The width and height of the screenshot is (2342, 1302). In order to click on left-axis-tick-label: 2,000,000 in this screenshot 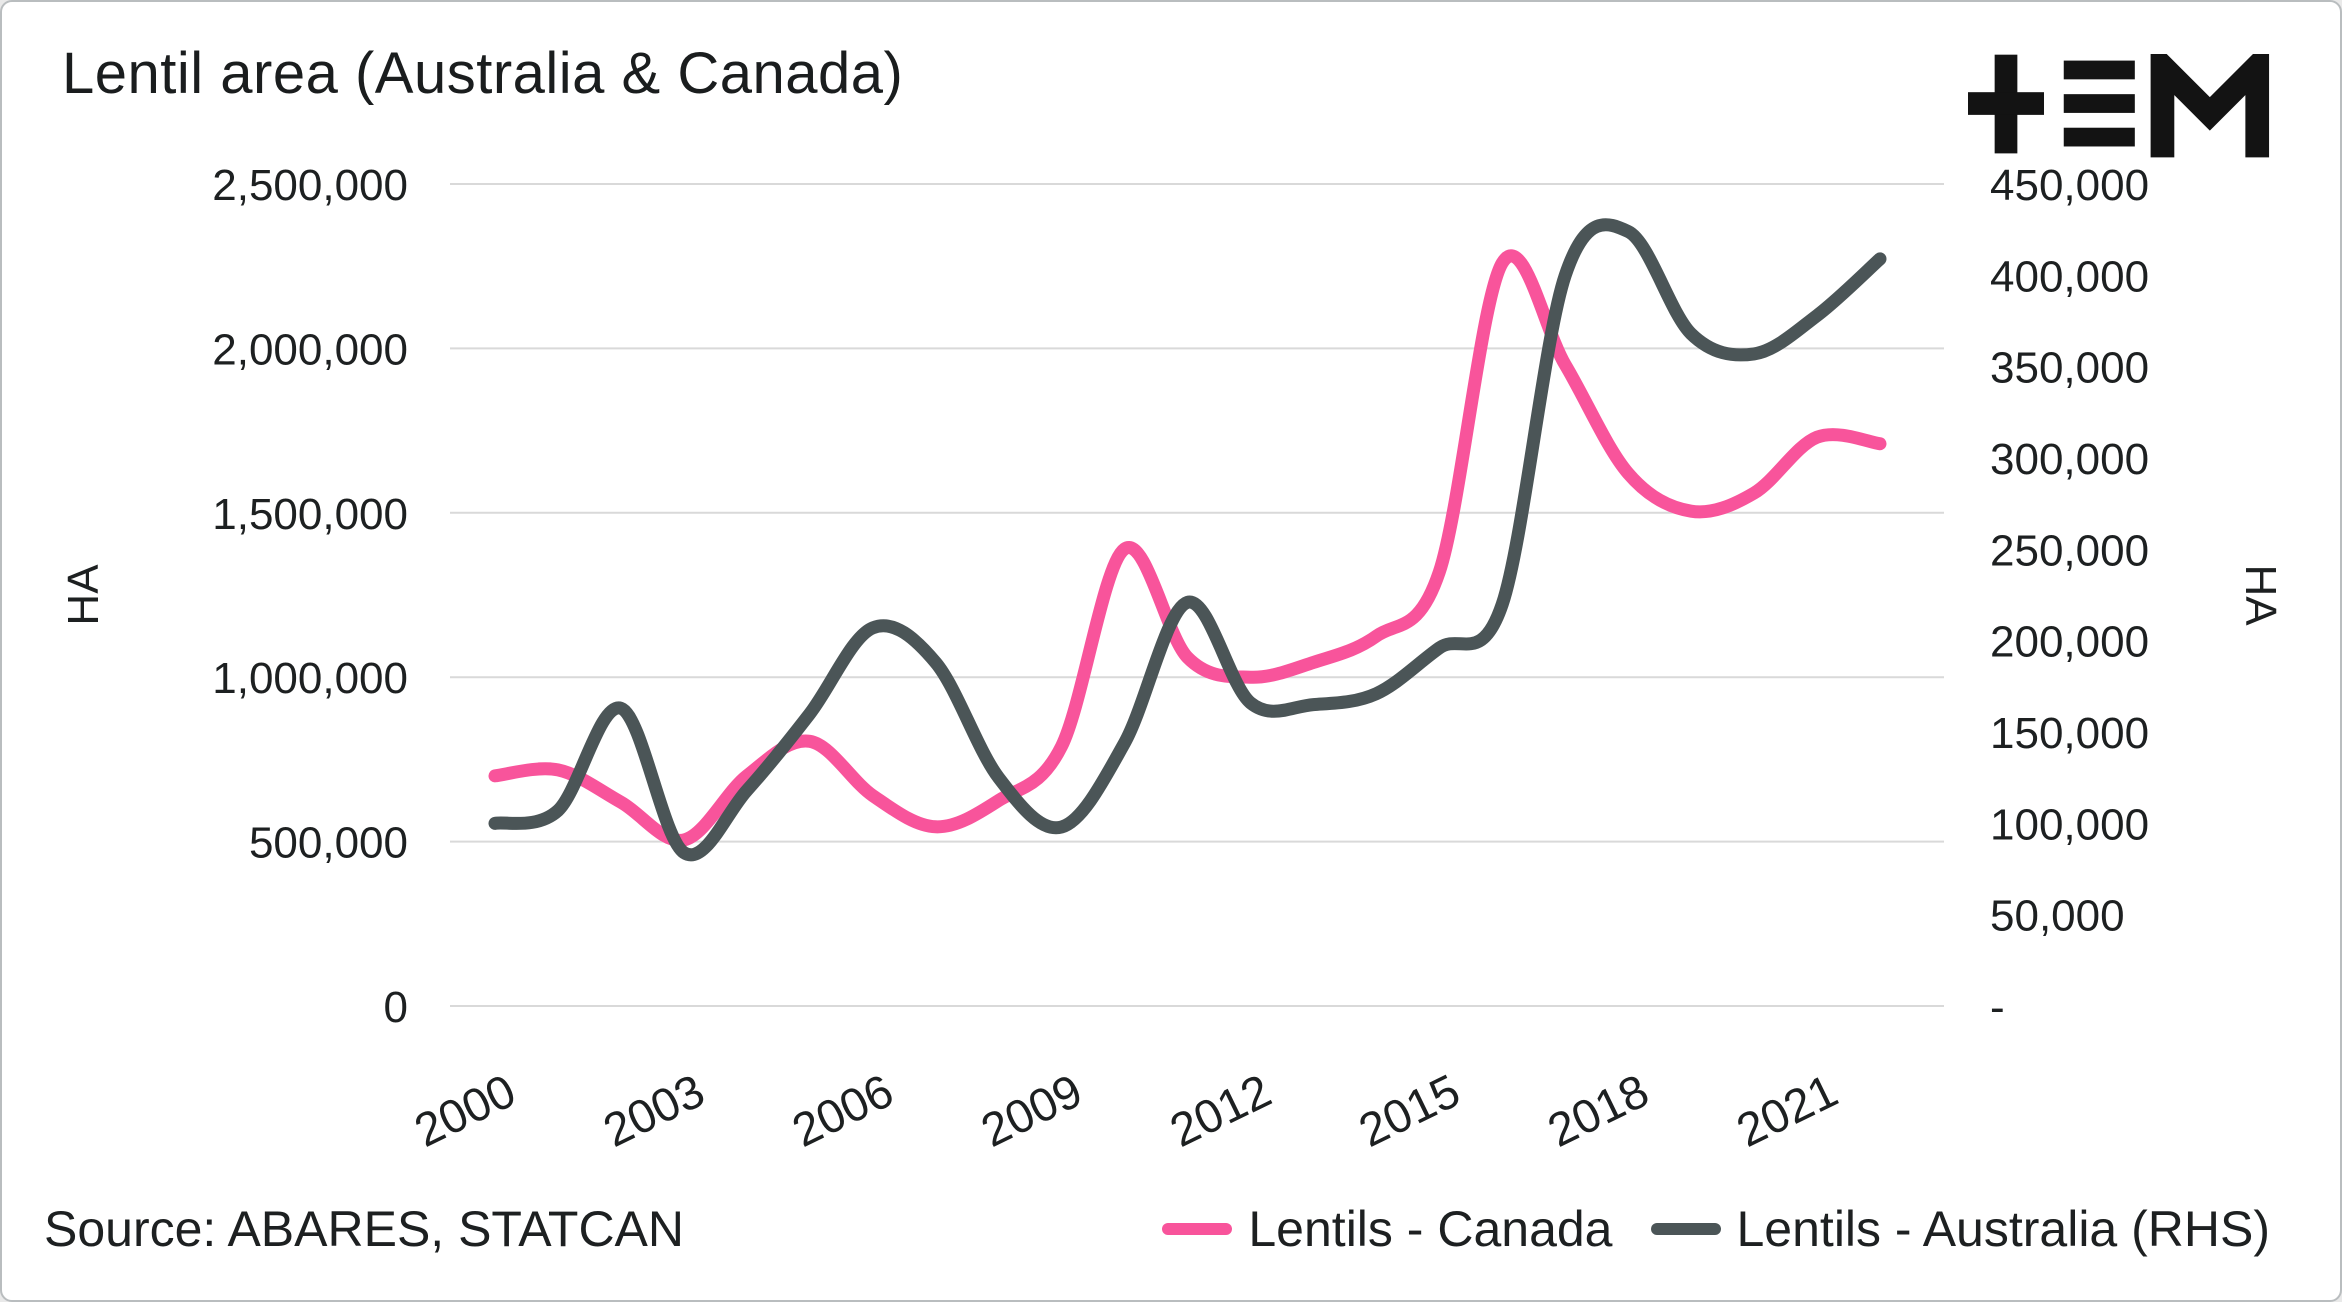, I will do `click(310, 349)`.